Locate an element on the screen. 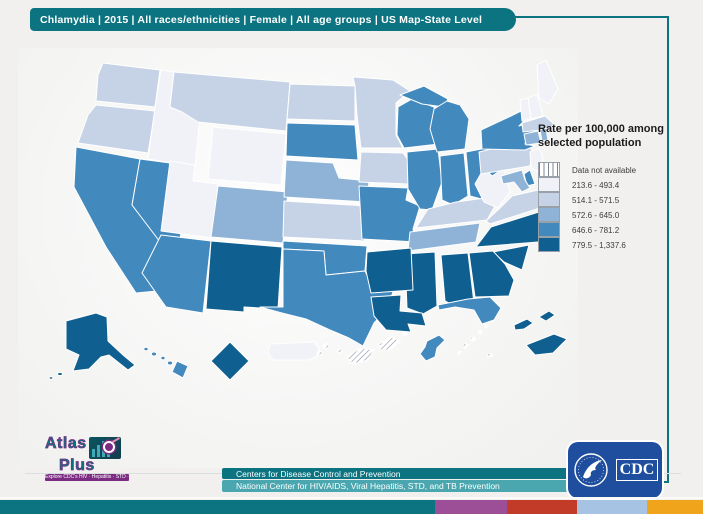  state-SD is located at coordinates (322, 141).